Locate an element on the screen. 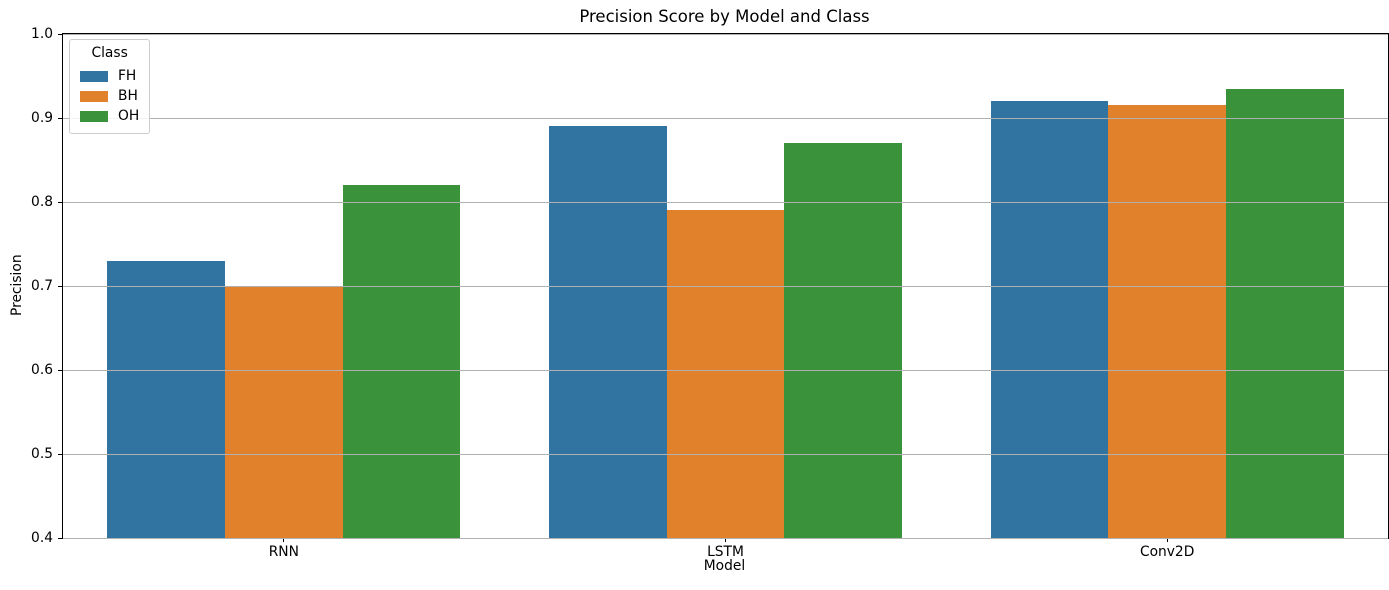 Image resolution: width=1389 pixels, height=590 pixels. gridline-0.6 is located at coordinates (725, 370).